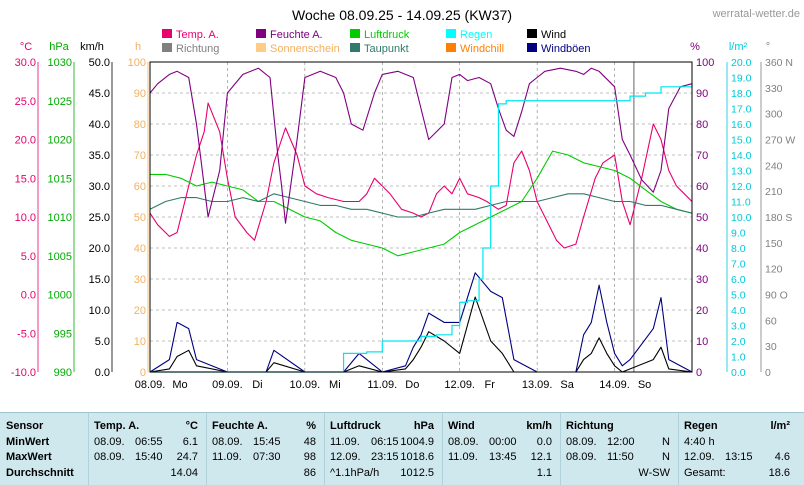  Describe the element at coordinates (345, 442) in the screenshot. I see `pressure-min-date: 11.09.` at that location.